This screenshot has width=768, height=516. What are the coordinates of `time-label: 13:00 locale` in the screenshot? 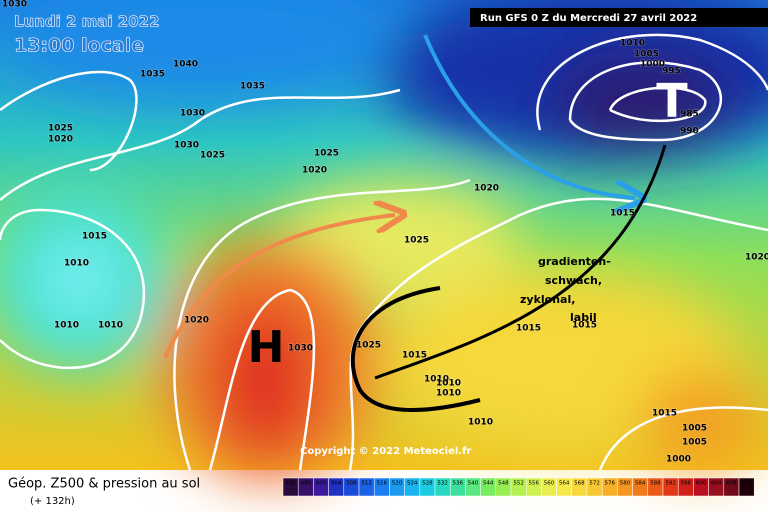 It's located at (79, 46).